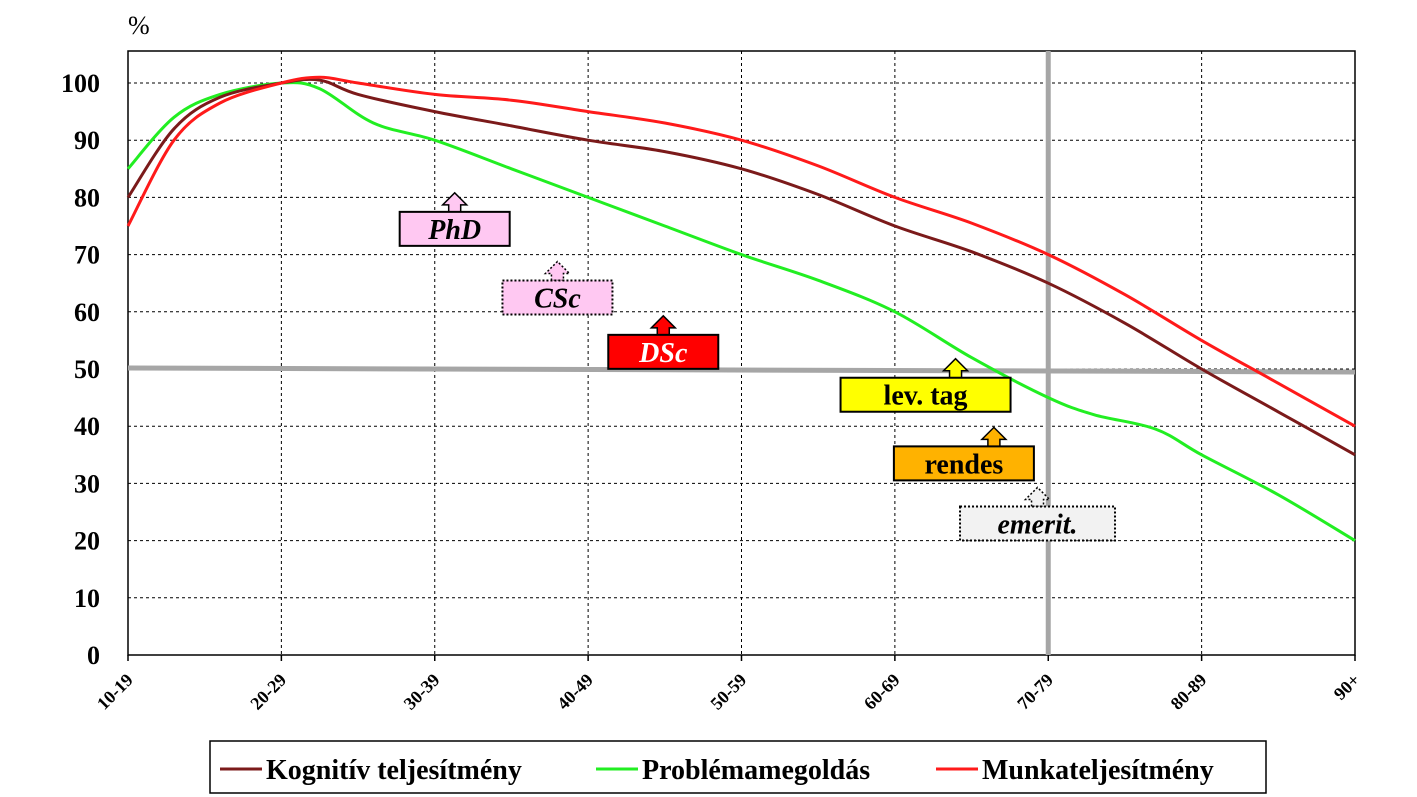 Image resolution: width=1417 pixels, height=797 pixels. What do you see at coordinates (756, 770) in the screenshot?
I see `legend-label-problemamegoldas: Problémamegoldás` at bounding box center [756, 770].